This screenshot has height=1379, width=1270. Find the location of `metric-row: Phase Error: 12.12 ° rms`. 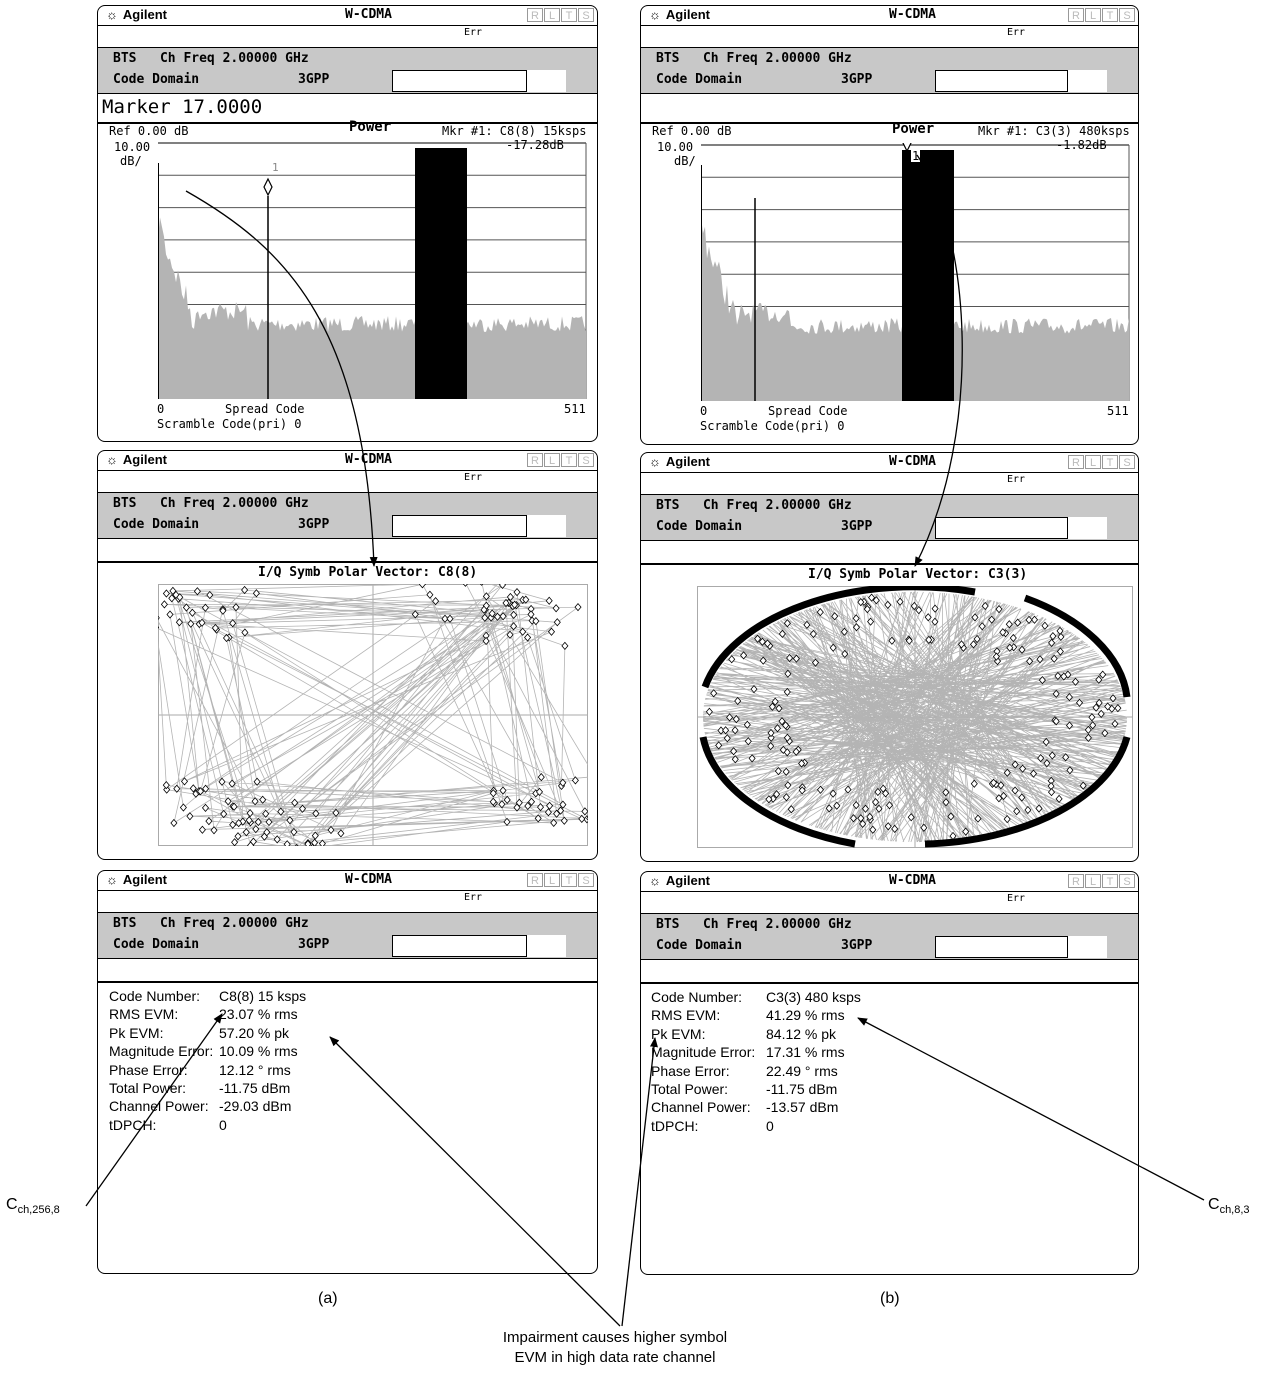

metric-row: Phase Error: 12.12 ° rms is located at coordinates (259, 1070).